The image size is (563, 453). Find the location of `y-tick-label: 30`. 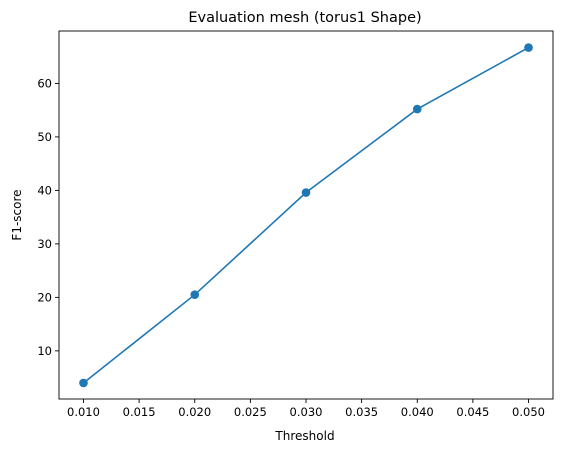

y-tick-label: 30 is located at coordinates (44, 244).